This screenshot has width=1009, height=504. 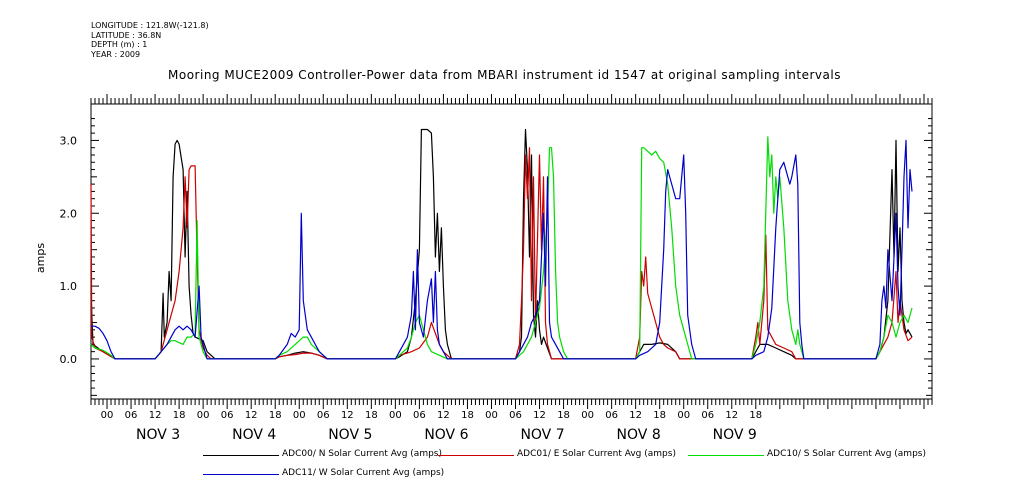 What do you see at coordinates (241, 455) in the screenshot?
I see `legend-swatch-adc00` at bounding box center [241, 455].